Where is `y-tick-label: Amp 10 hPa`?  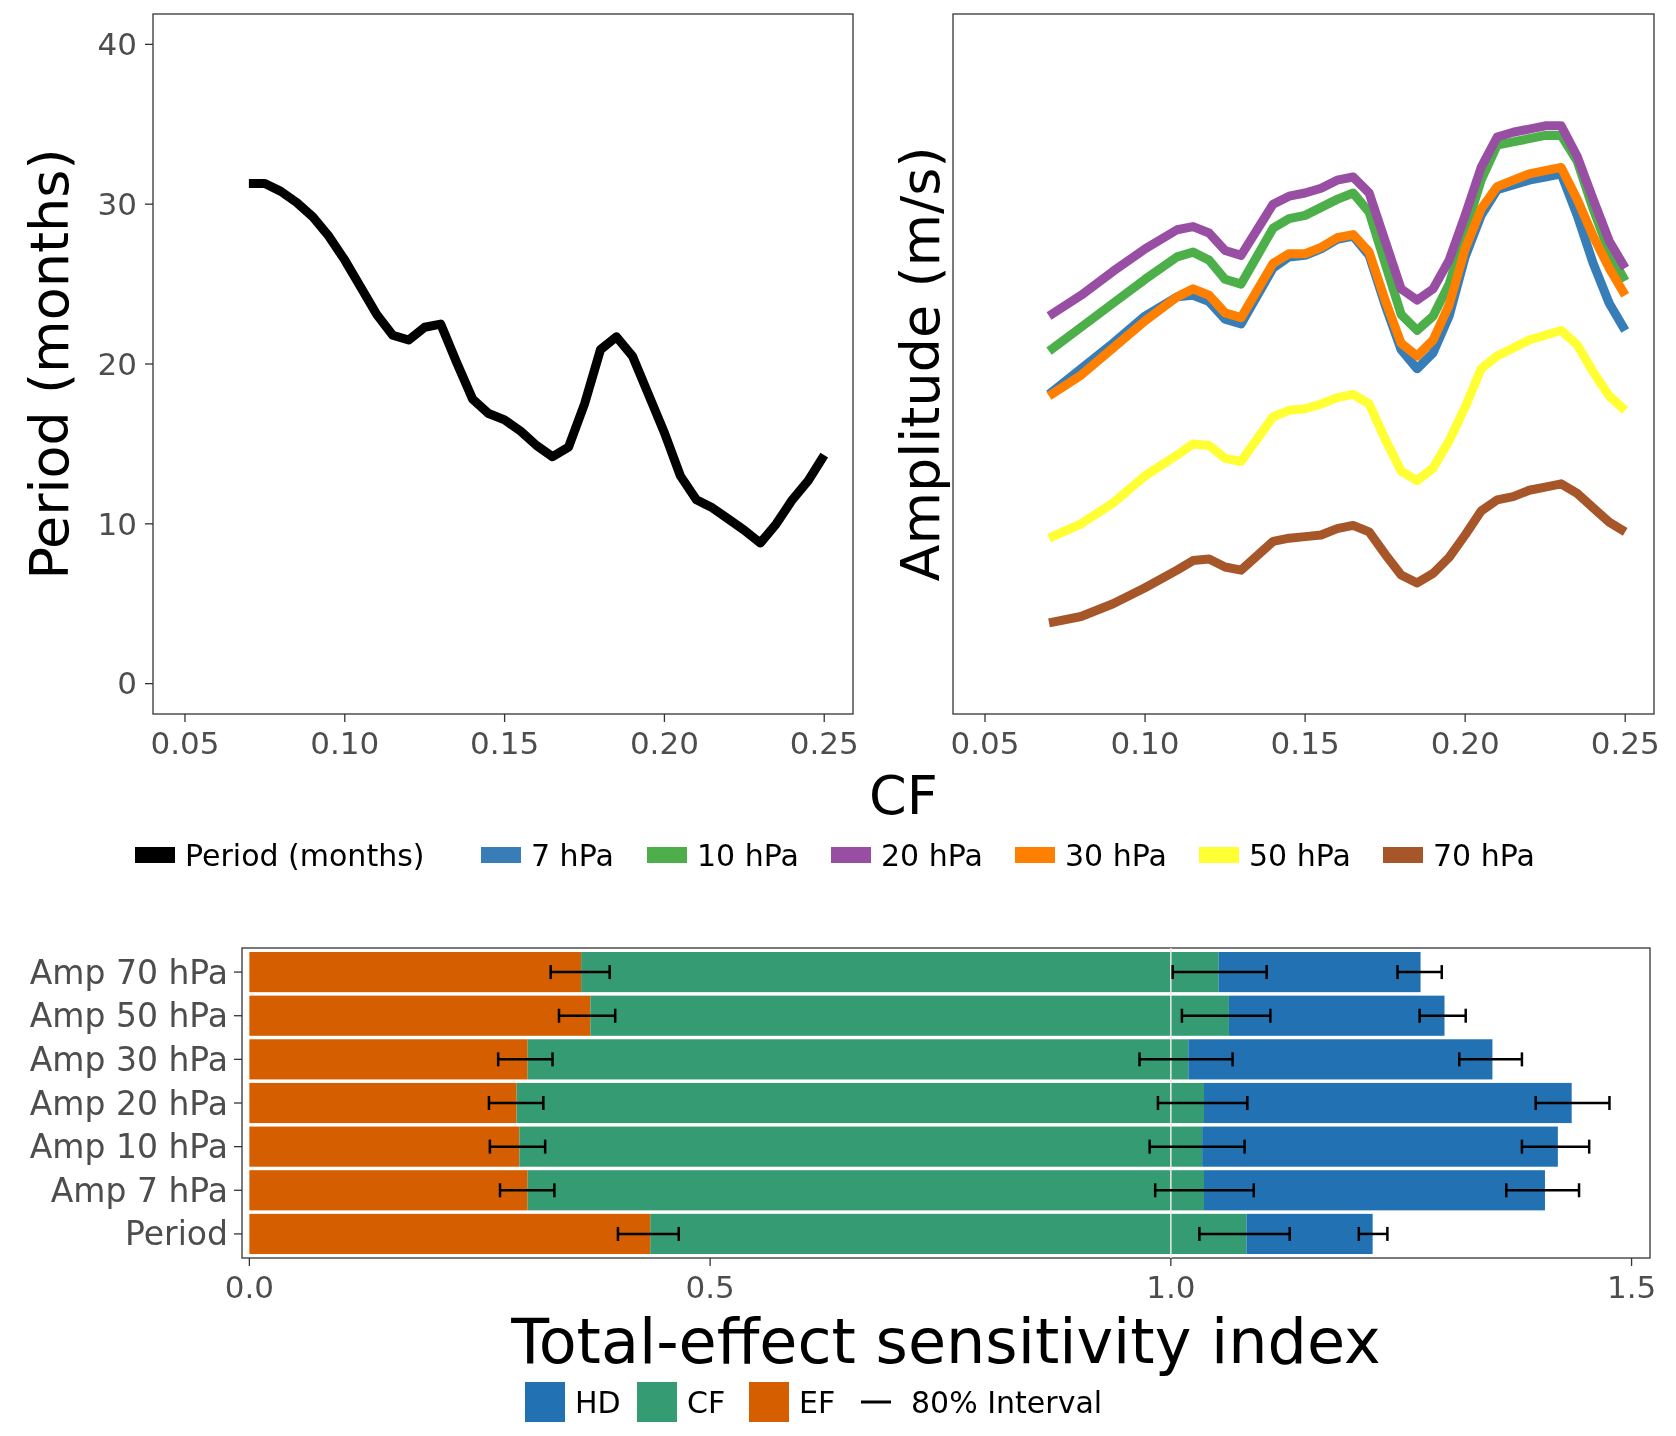 y-tick-label: Amp 10 hPa is located at coordinates (128, 1147).